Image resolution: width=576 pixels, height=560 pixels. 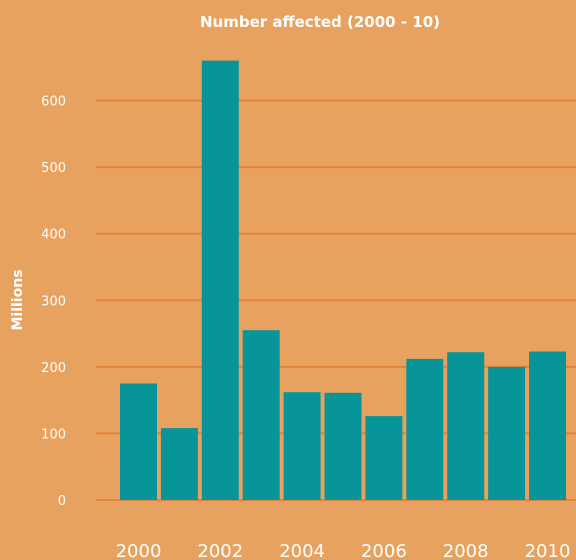 What do you see at coordinates (62, 501) in the screenshot?
I see `y-tick-label: 0` at bounding box center [62, 501].